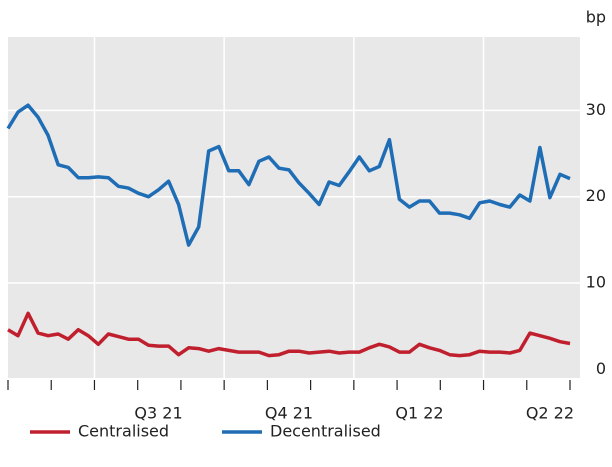 Image resolution: width=612 pixels, height=467 pixels. Describe the element at coordinates (596, 282) in the screenshot. I see `y-tick-label: 10` at that location.